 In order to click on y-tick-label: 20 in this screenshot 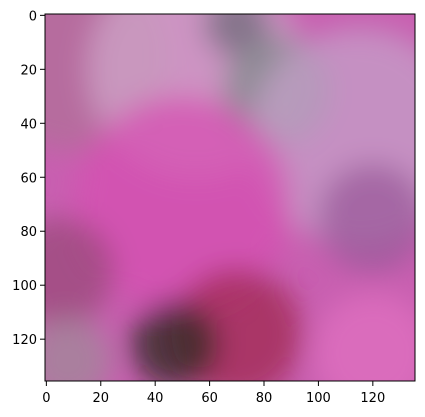, I will do `click(28, 70)`.